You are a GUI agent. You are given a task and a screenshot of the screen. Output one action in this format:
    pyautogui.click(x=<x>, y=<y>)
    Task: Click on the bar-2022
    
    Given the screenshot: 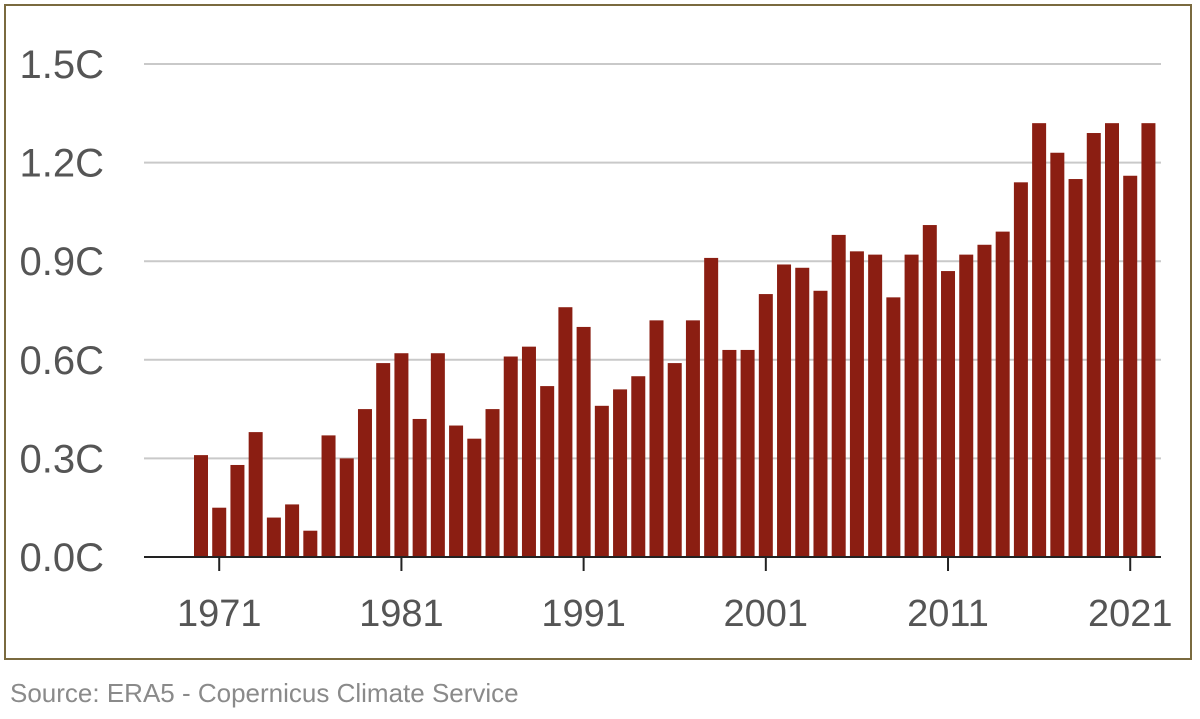 What is the action you would take?
    pyautogui.click(x=1148, y=340)
    